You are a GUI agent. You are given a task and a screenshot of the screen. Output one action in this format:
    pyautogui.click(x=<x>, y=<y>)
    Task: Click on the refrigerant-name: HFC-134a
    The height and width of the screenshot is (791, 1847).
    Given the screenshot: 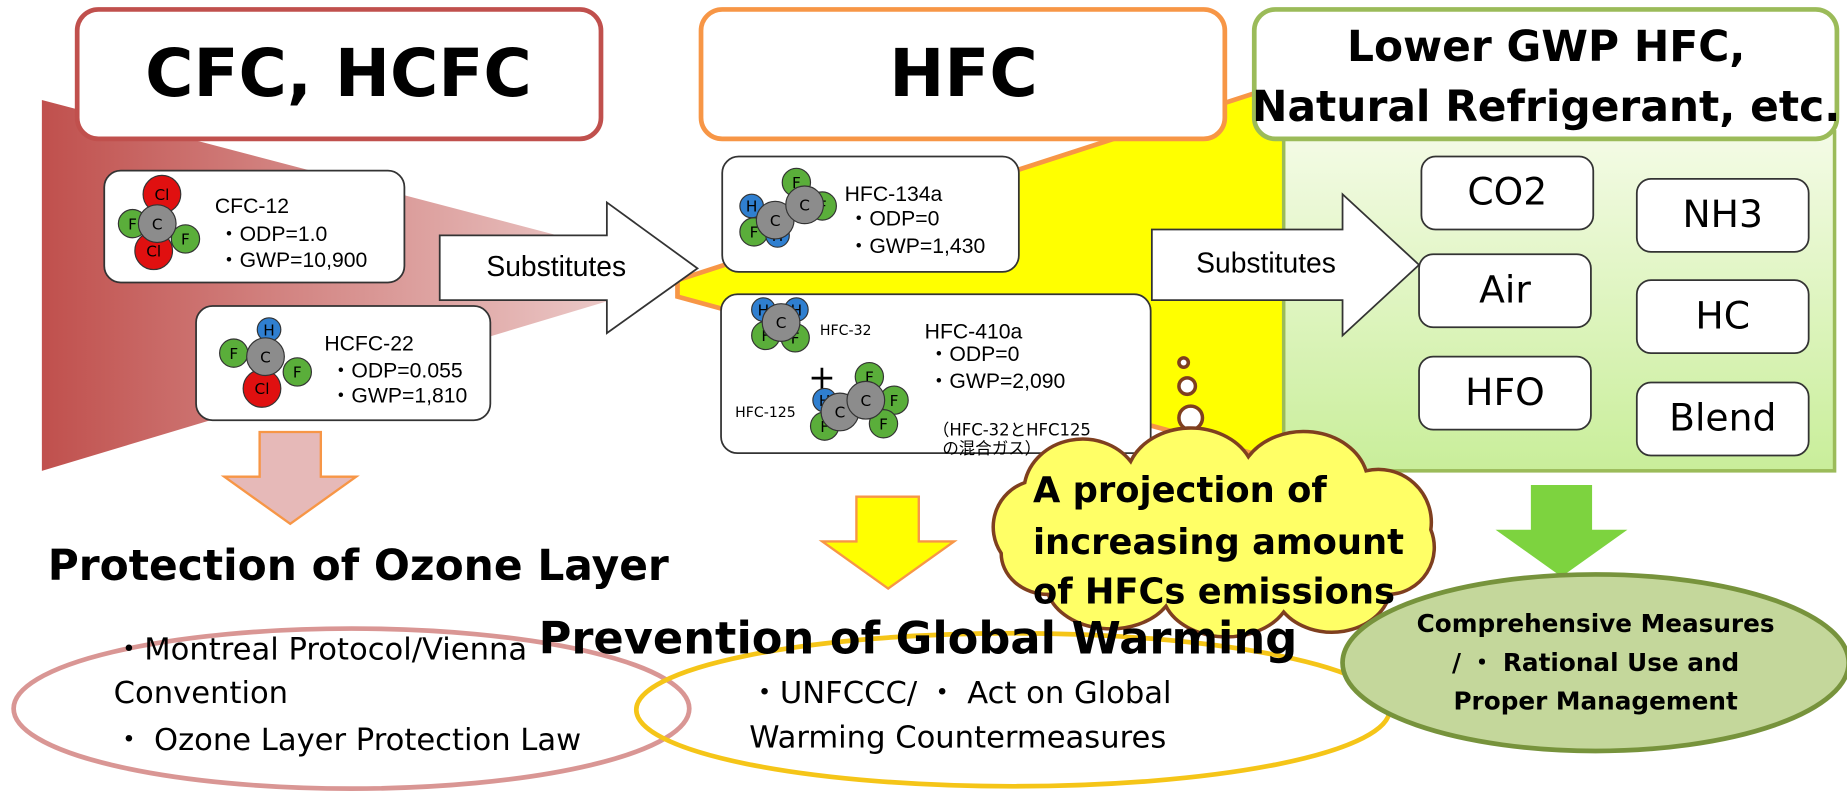 What is the action you would take?
    pyautogui.click(x=894, y=194)
    